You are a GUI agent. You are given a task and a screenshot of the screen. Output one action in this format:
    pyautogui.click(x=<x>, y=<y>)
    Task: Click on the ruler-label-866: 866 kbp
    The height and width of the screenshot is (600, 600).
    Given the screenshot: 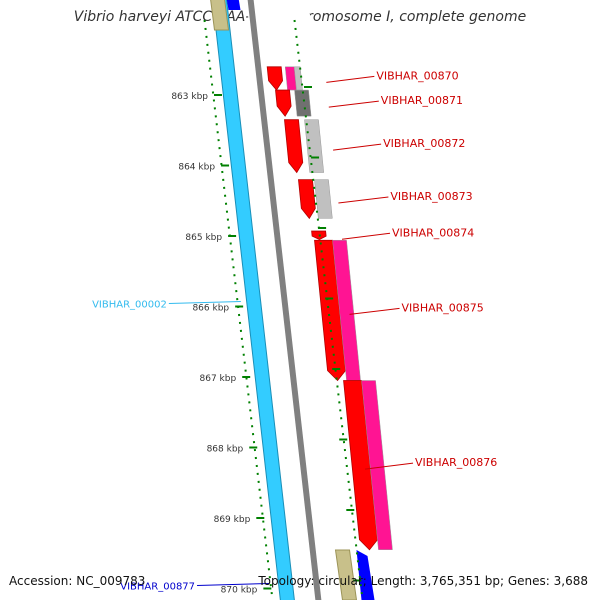 What is the action you would take?
    pyautogui.click(x=210, y=309)
    